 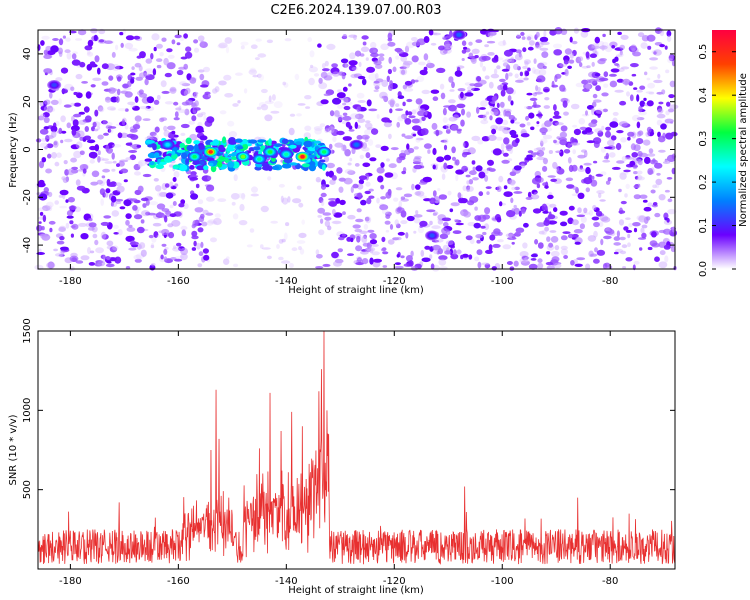 I want to click on x-tick-label: -120, so click(x=394, y=581).